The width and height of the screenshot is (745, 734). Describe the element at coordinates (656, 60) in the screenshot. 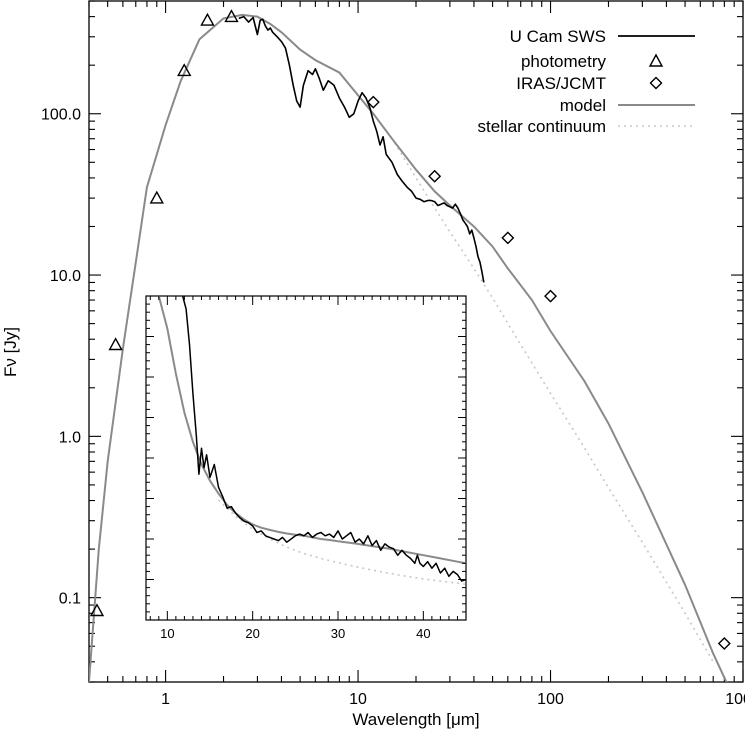

I see `legend-photometry-swatch` at that location.